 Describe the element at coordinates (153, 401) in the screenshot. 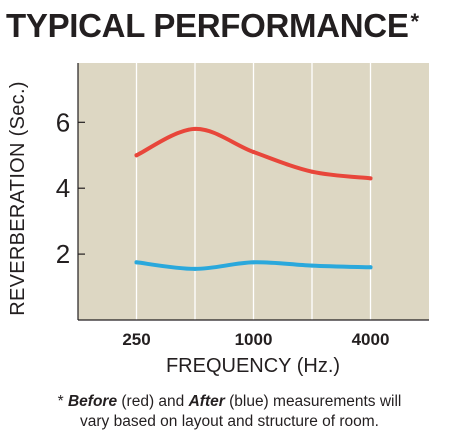

I see `footnote-before-text: (red) and` at that location.